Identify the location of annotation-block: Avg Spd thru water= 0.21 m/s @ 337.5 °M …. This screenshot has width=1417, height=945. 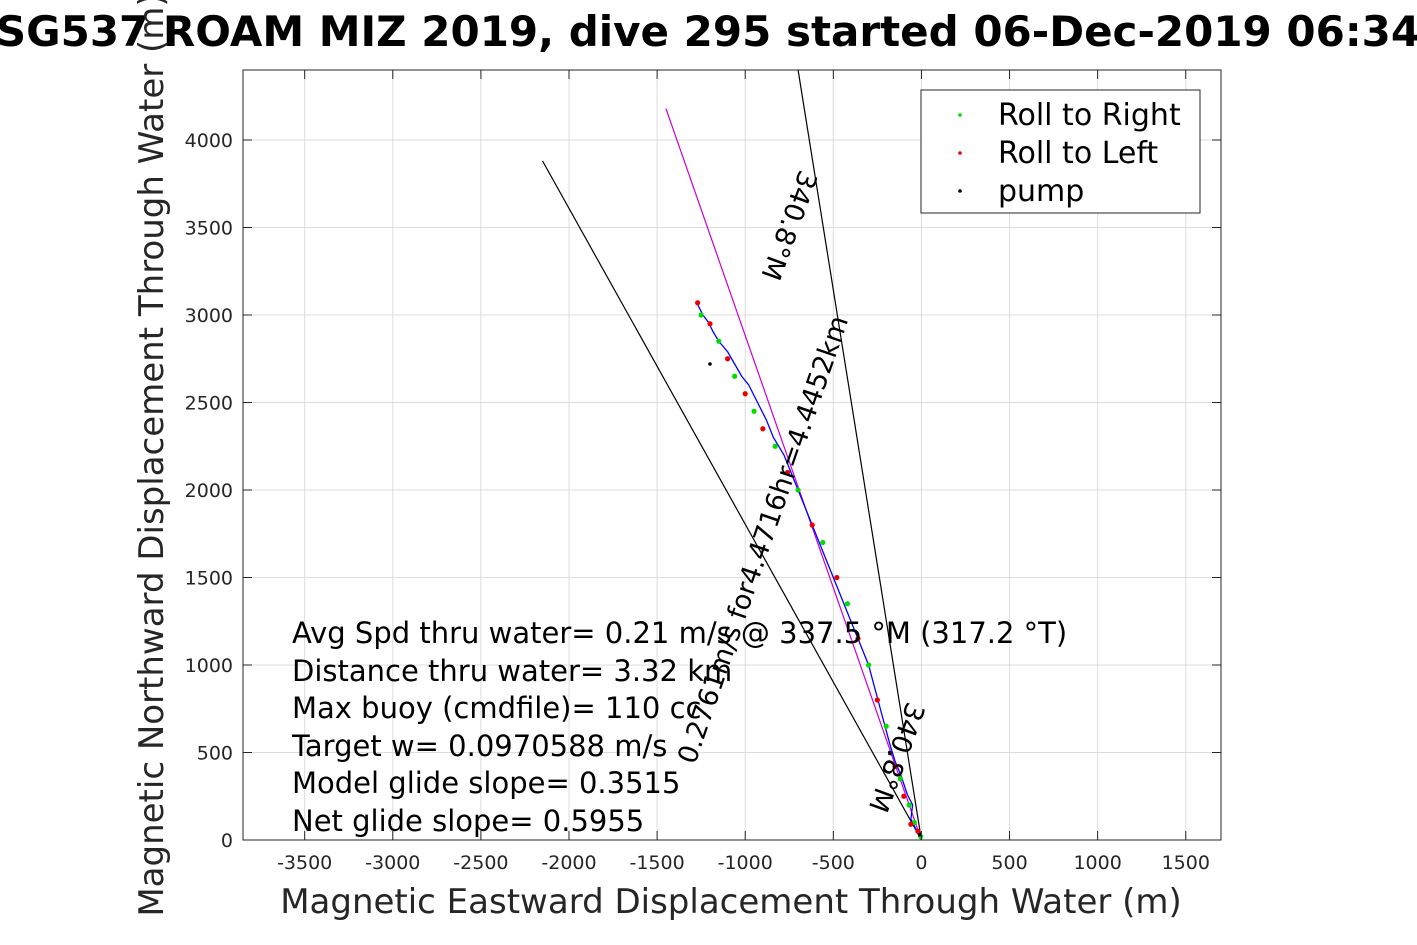
(679, 727).